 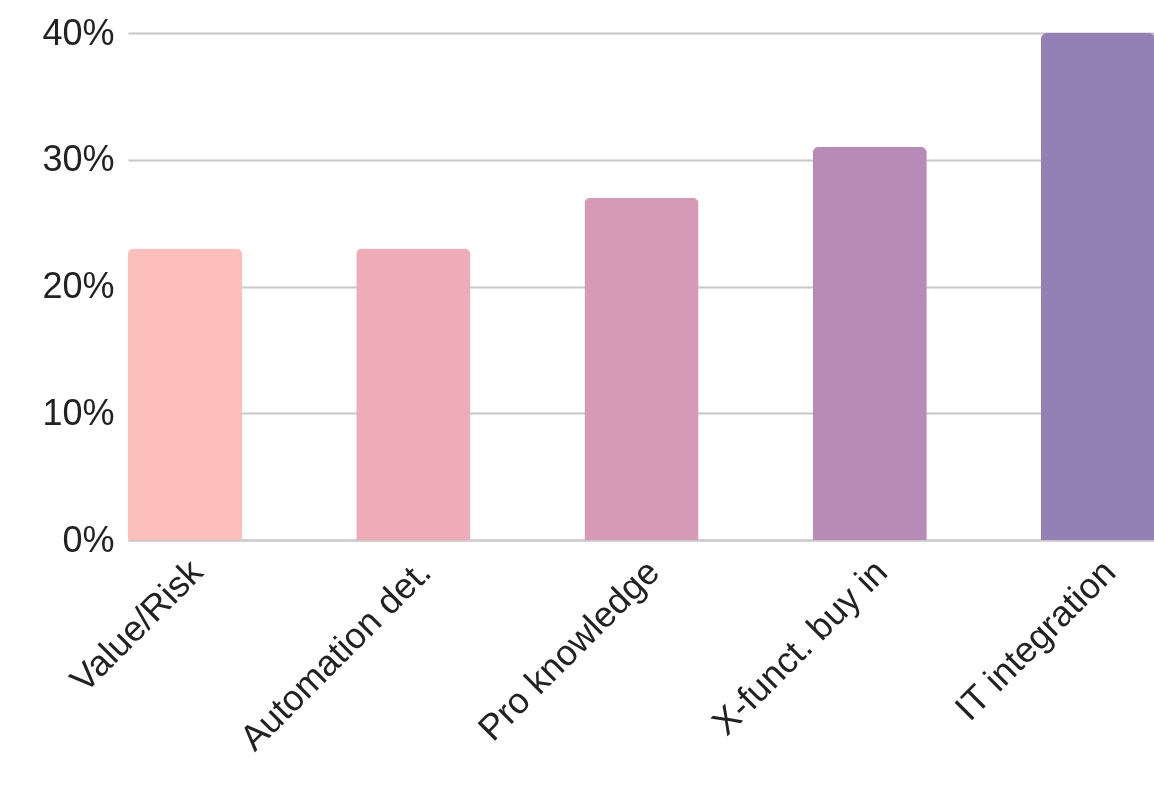 What do you see at coordinates (78, 159) in the screenshot?
I see `y-tick-label: 30%` at bounding box center [78, 159].